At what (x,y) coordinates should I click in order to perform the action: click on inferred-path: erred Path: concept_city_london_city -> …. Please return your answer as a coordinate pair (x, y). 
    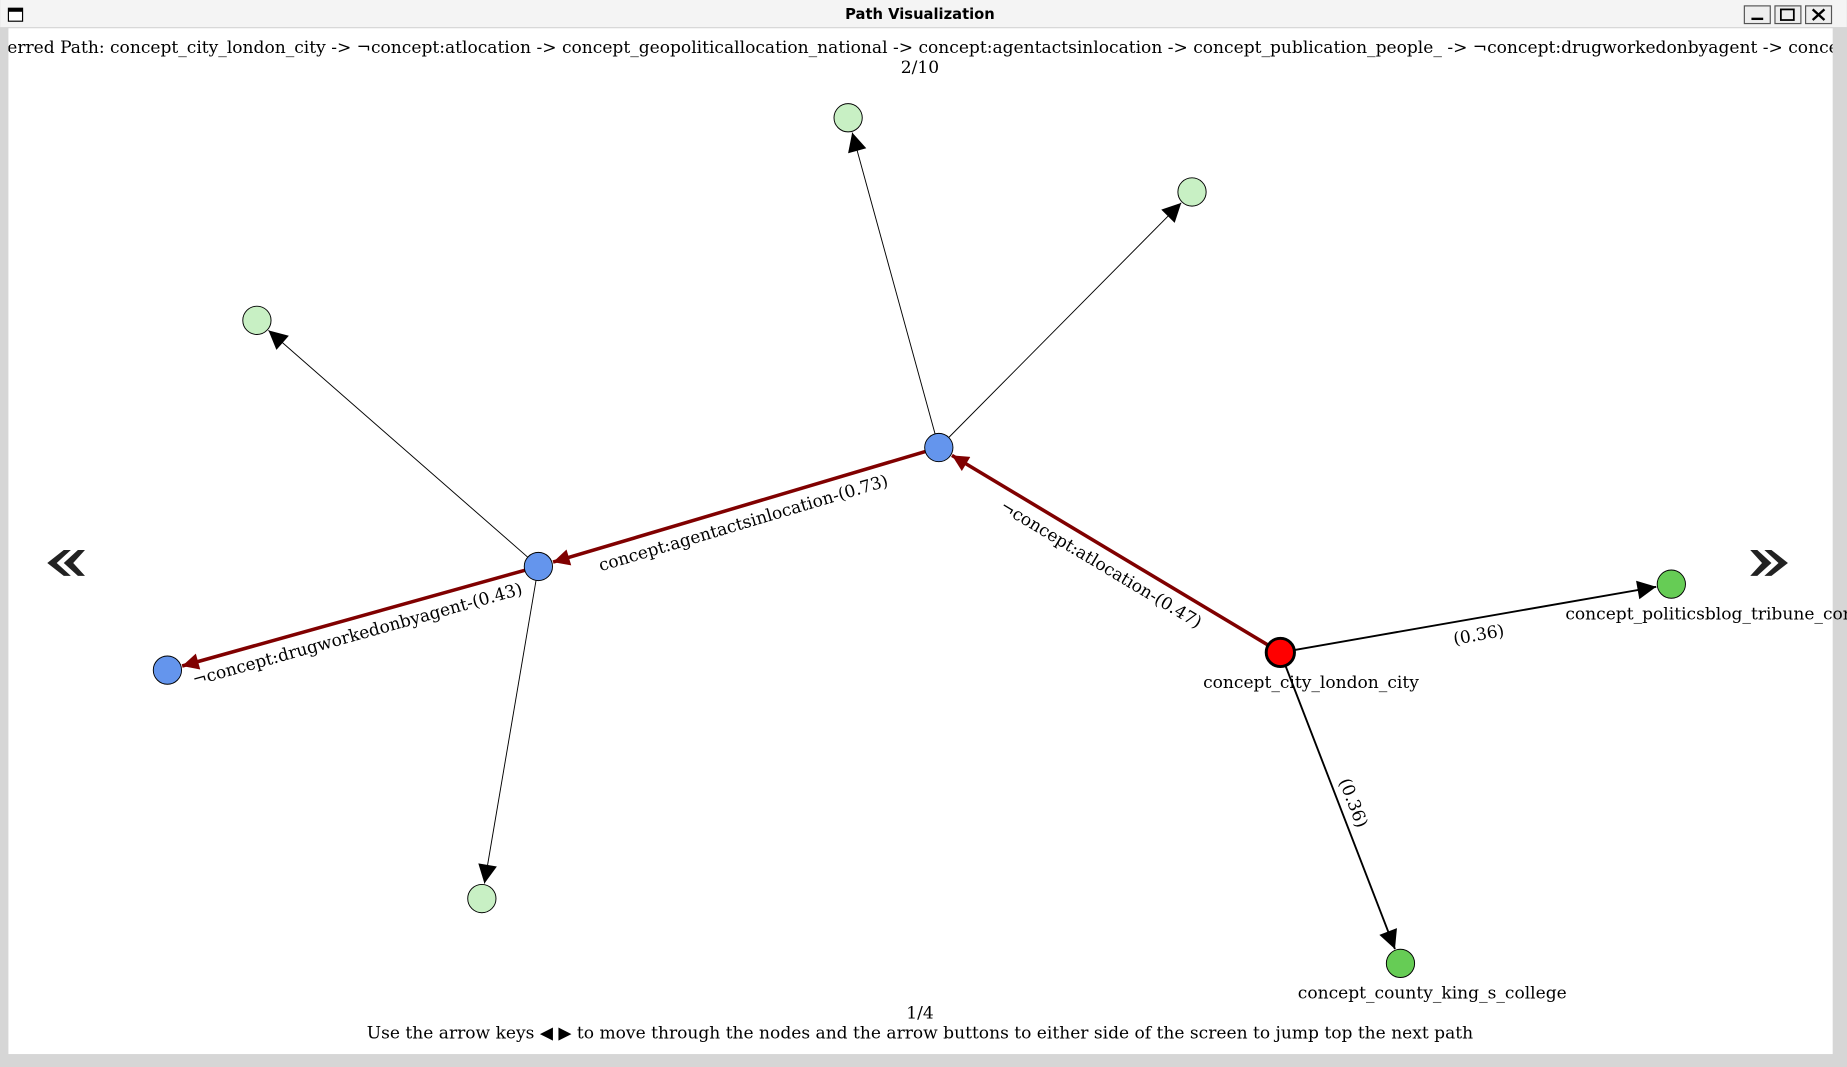
    Looking at the image, I should click on (927, 48).